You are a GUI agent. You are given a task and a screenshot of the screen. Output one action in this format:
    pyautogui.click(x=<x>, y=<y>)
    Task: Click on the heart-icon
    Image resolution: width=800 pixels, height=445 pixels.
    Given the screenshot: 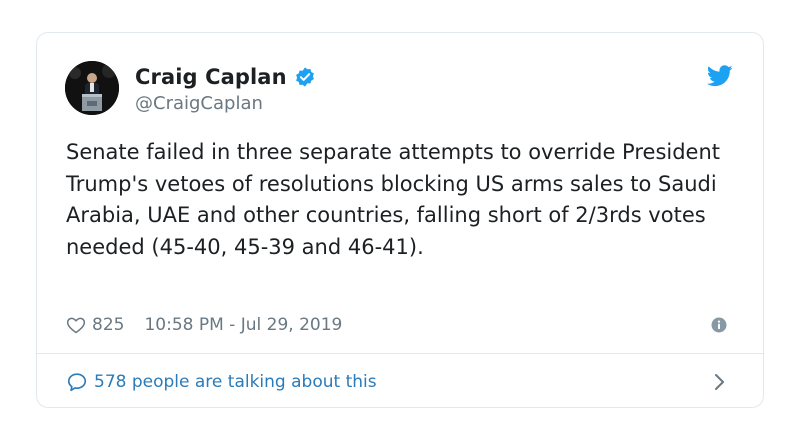 What is the action you would take?
    pyautogui.click(x=76, y=325)
    